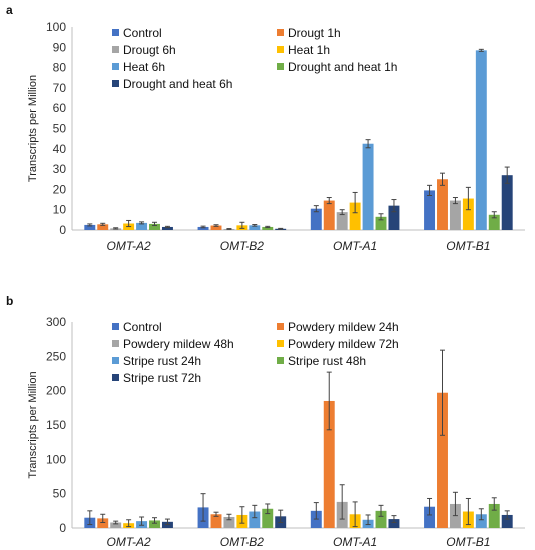 The height and width of the screenshot is (550, 535). Describe the element at coordinates (162, 361) in the screenshot. I see `panel-b-legend-entry: Stripe rust 24h` at that location.